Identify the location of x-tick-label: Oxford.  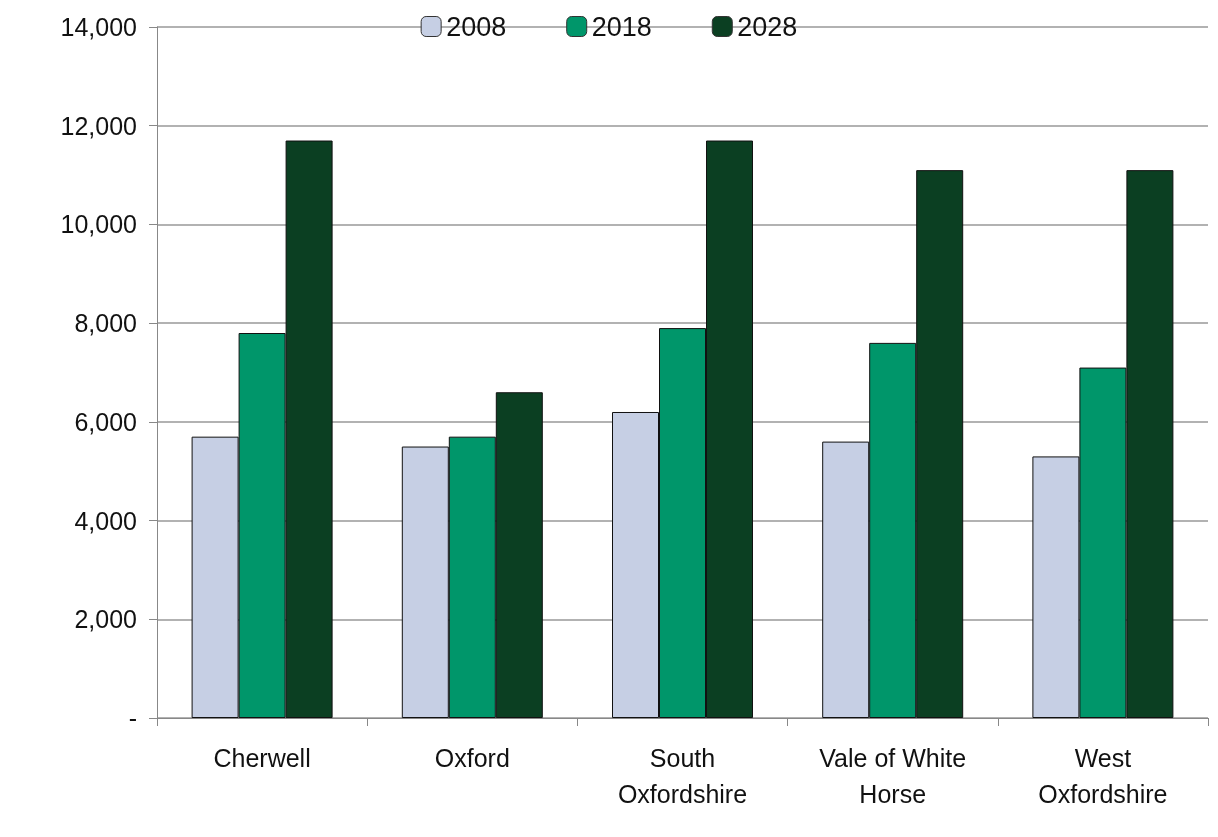
(472, 758).